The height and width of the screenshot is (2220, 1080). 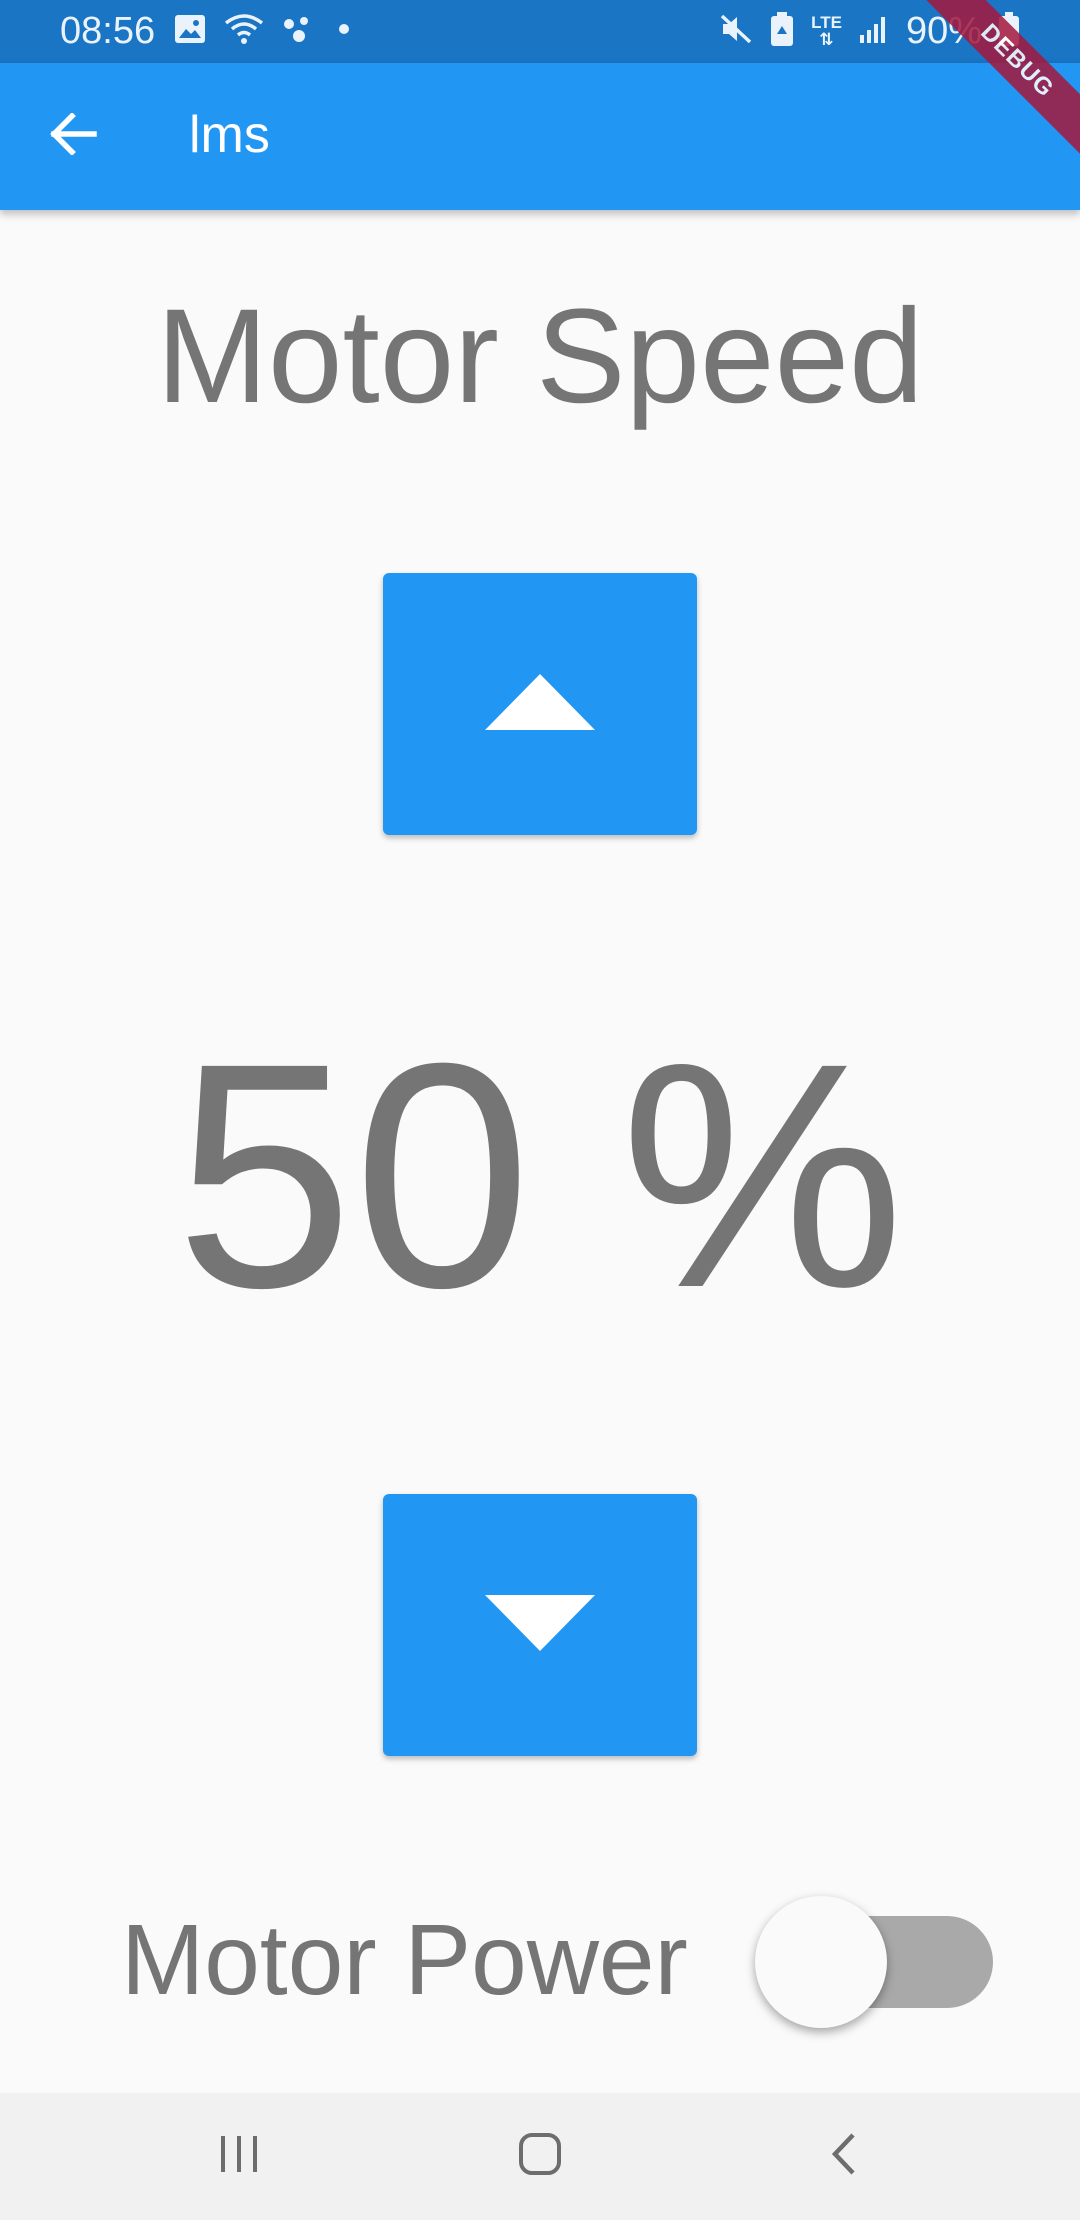 I want to click on increase-speed-button, so click(x=540, y=704).